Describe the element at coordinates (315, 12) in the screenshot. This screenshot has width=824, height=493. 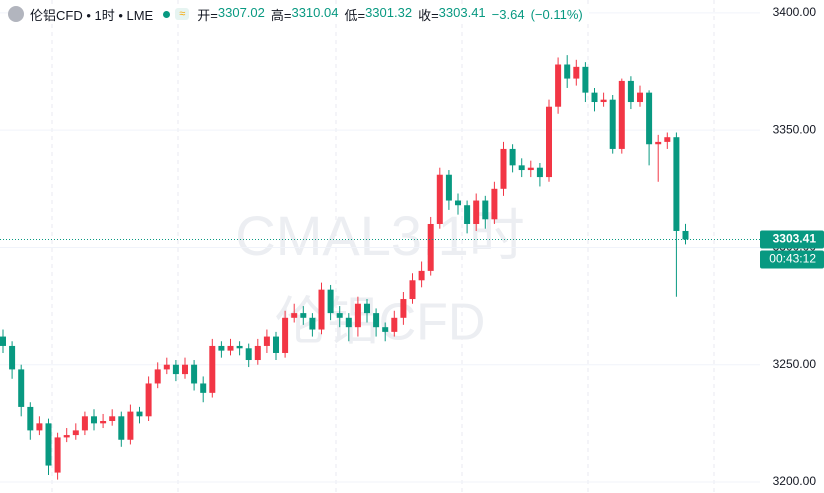
I see `ohlc-value: 3310.04` at that location.